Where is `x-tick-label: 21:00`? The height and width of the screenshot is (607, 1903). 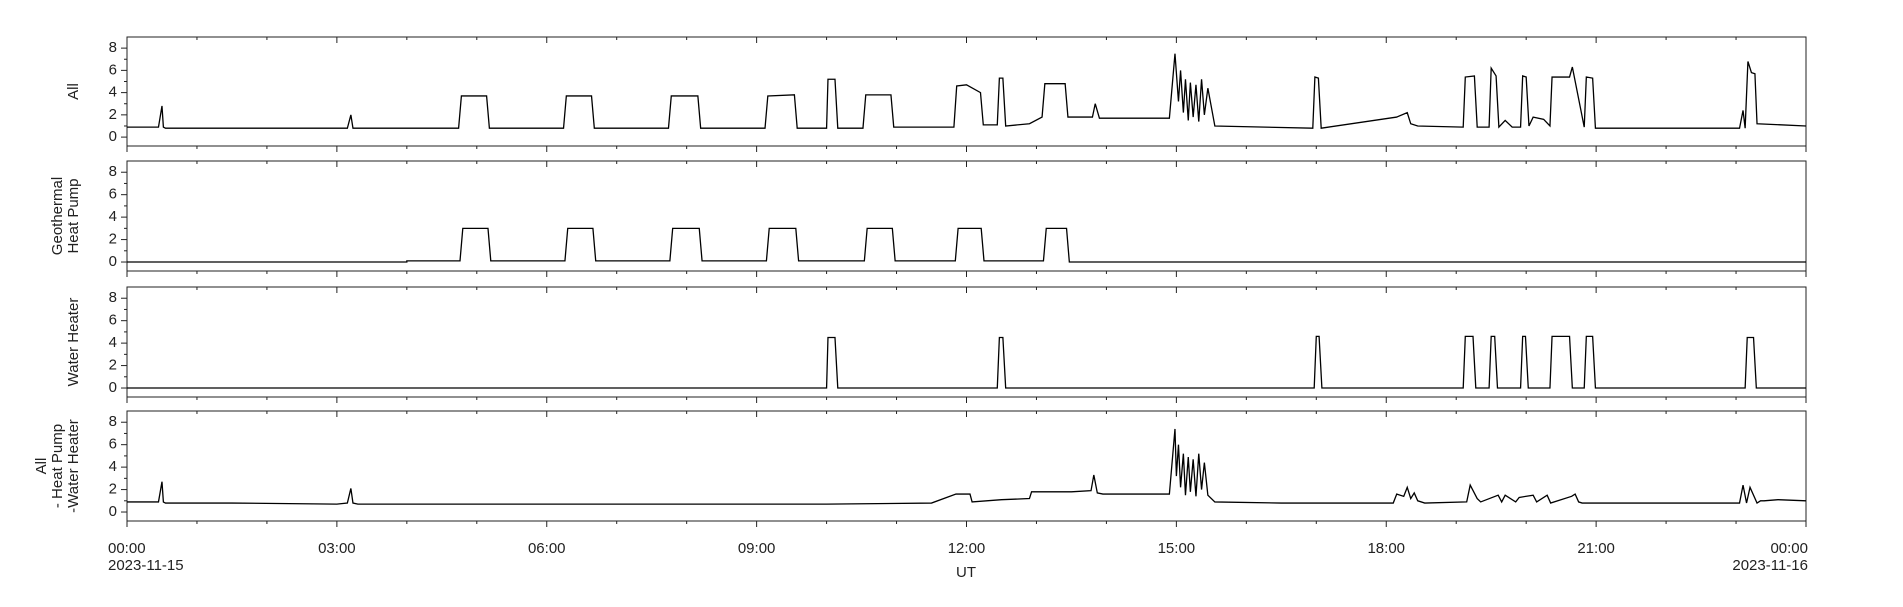 x-tick-label: 21:00 is located at coordinates (1596, 548).